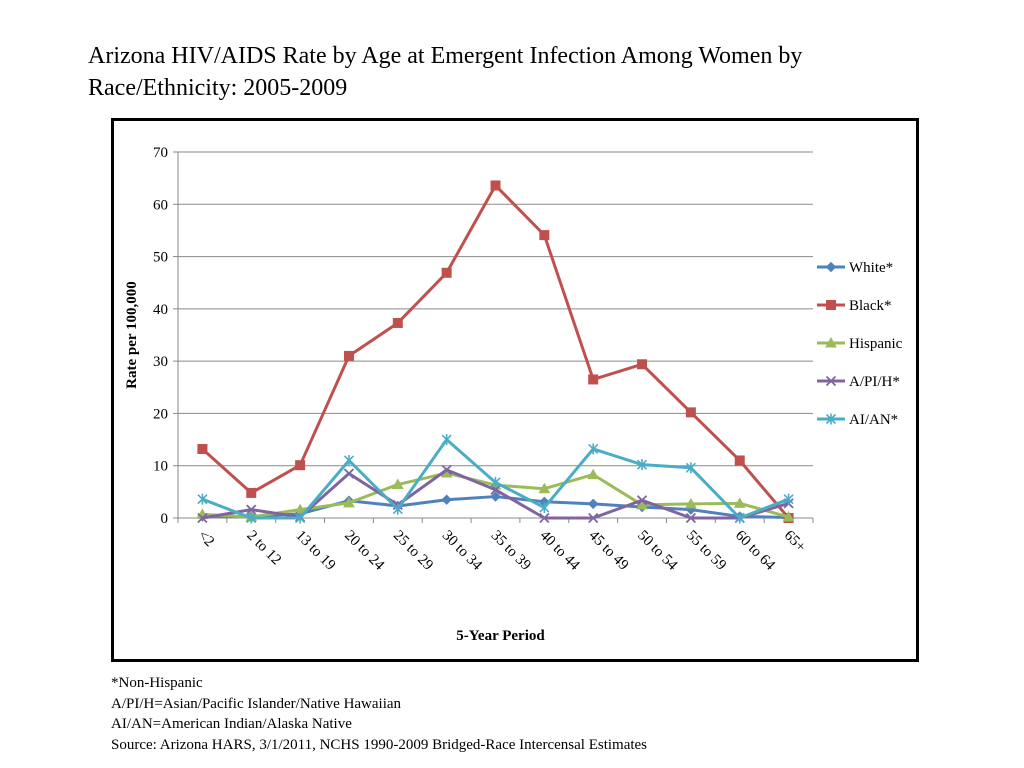  Describe the element at coordinates (831, 305) in the screenshot. I see `legend-marker-black` at that location.